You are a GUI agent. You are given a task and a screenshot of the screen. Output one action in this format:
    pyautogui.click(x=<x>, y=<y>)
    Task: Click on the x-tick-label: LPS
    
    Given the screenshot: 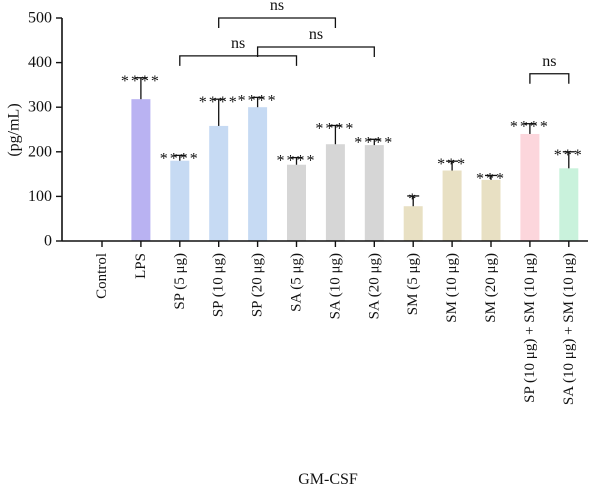 What is the action you would take?
    pyautogui.click(x=141, y=266)
    